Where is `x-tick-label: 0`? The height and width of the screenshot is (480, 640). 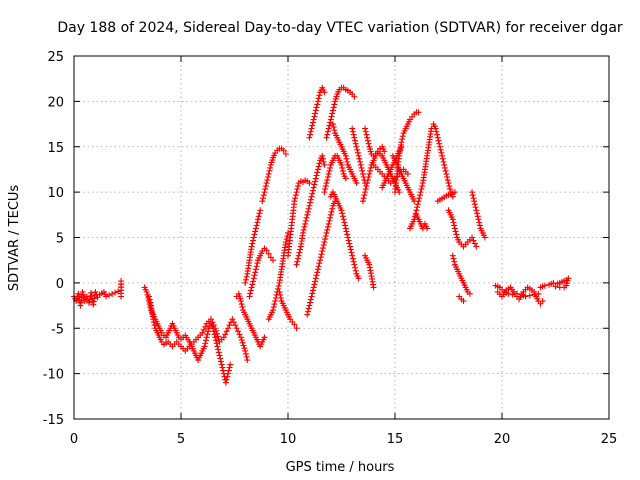
x-tick-label: 0 is located at coordinates (74, 439).